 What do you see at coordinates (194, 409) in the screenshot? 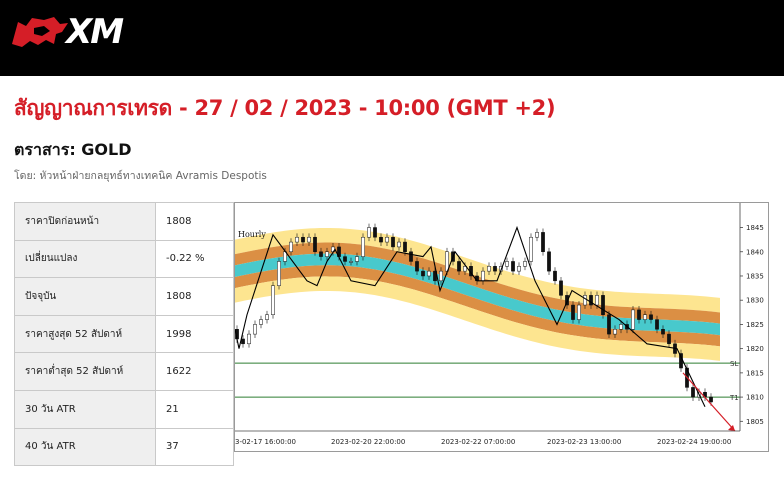
I see `stats-value: 21` at bounding box center [194, 409].